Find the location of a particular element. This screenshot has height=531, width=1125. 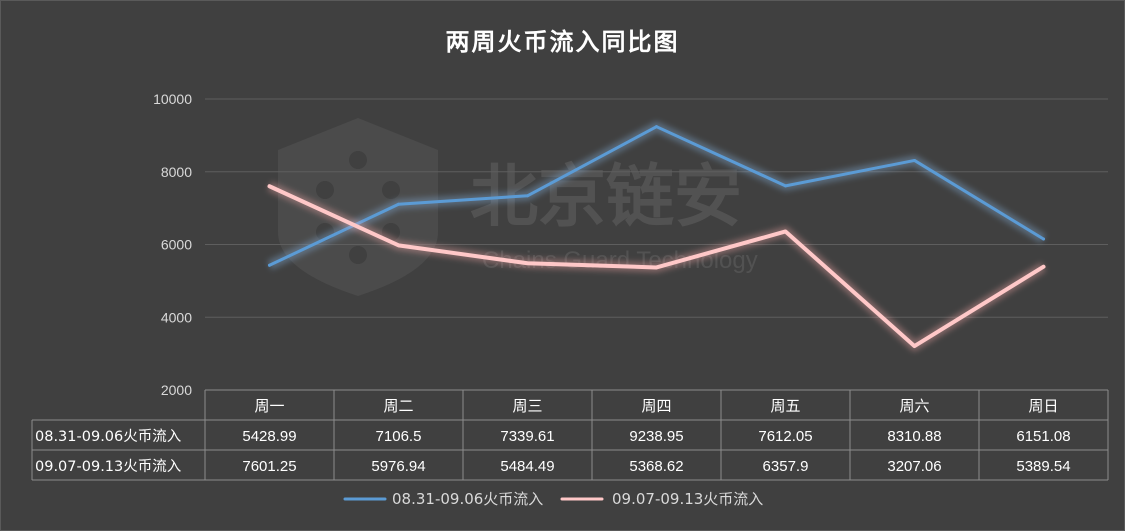

legend: 08.31-09.06火币流入 09.07-09.13火币流入 is located at coordinates (553, 499).